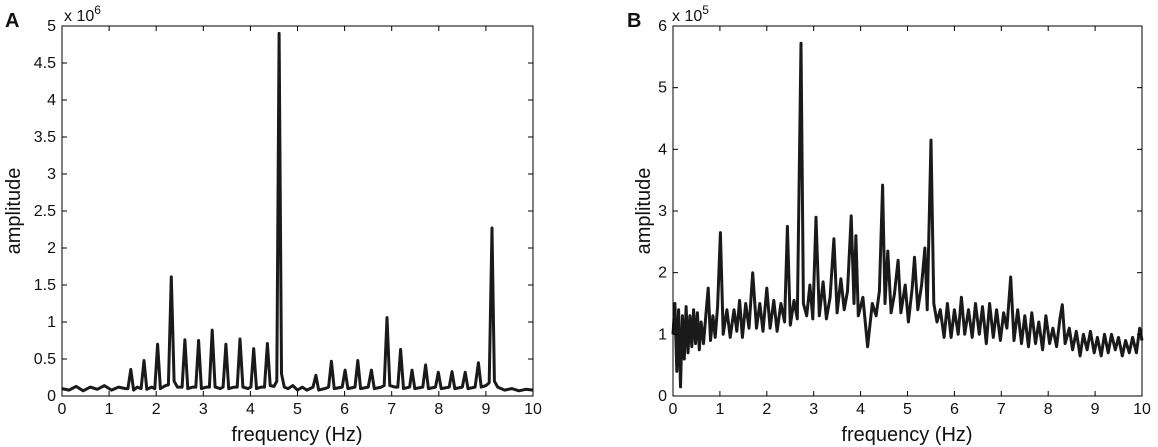 This screenshot has width=1158, height=447. I want to click on panel-b-y-tick-label: 3, so click(662, 211).